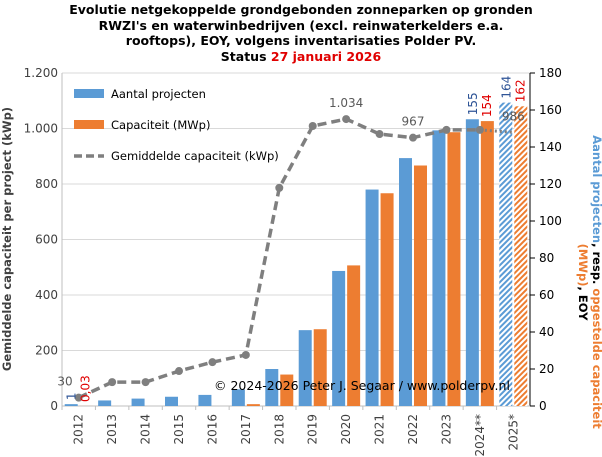 The width and height of the screenshot is (602, 457). Describe the element at coordinates (546, 295) in the screenshot. I see `y2-tick-label: 60` at that location.